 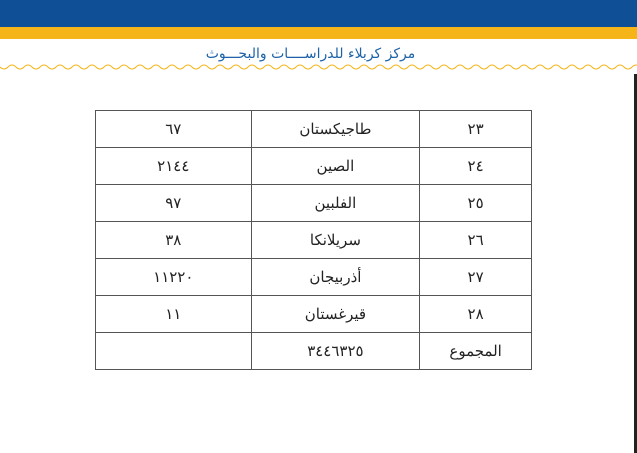 What do you see at coordinates (475, 240) in the screenshot?
I see `row-number: ٢٦` at bounding box center [475, 240].